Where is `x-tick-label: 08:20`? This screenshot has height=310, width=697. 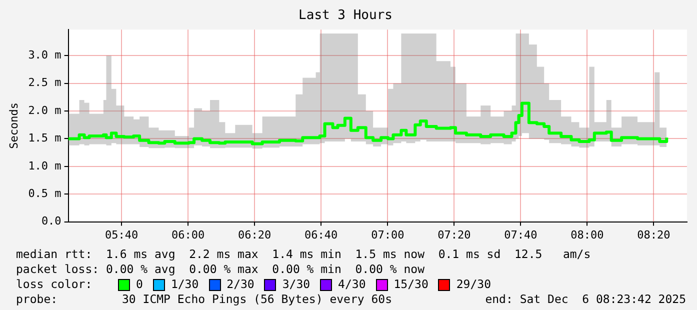
x-tick-label: 08:20 is located at coordinates (653, 235).